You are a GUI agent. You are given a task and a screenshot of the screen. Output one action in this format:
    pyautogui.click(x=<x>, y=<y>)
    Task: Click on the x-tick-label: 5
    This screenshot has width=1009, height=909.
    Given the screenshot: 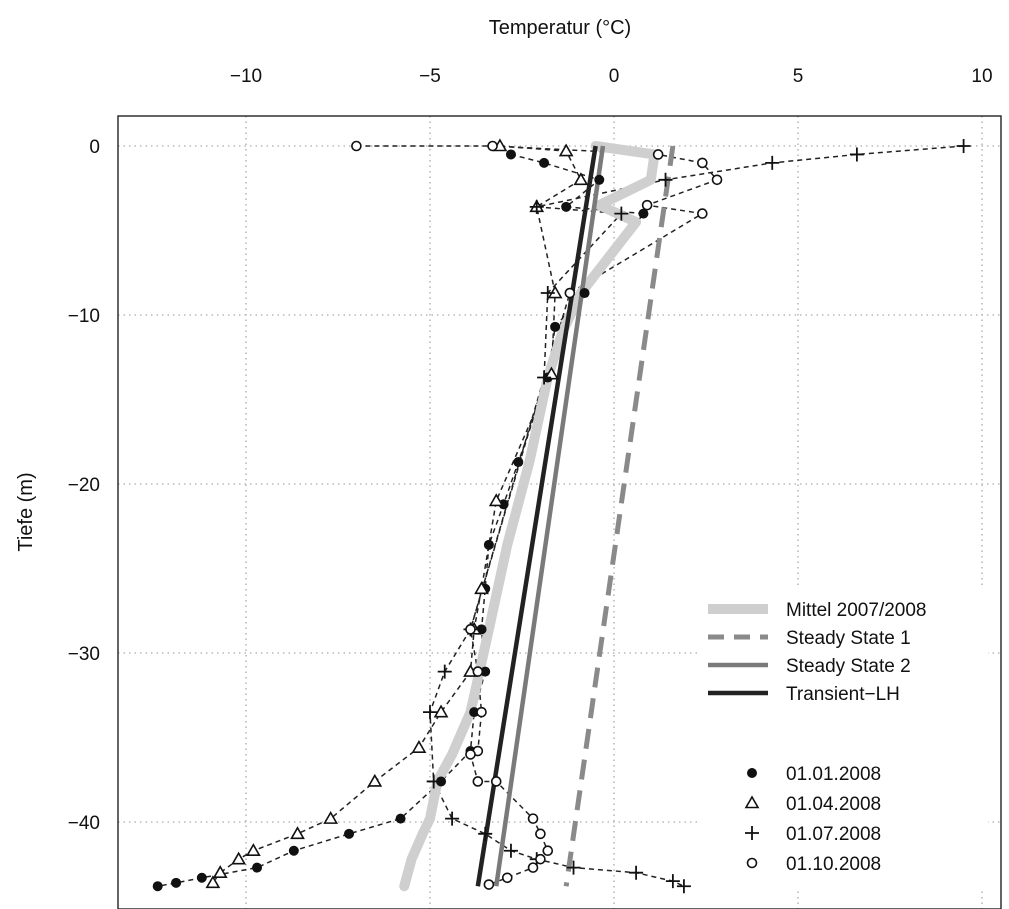 What is the action you would take?
    pyautogui.click(x=798, y=76)
    